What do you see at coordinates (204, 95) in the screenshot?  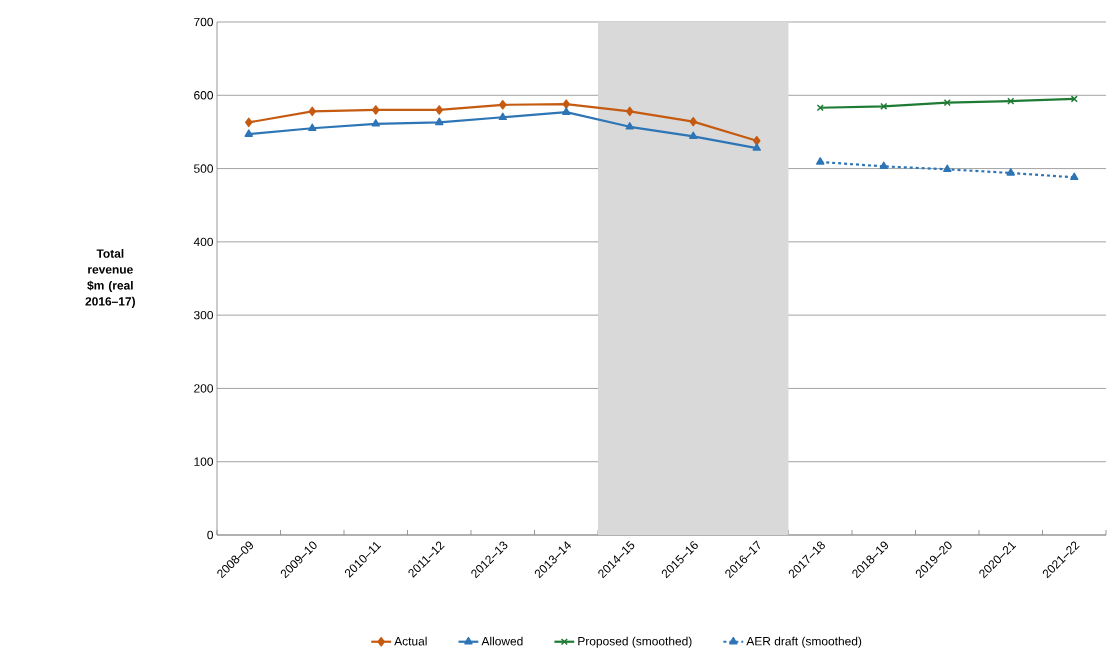 I see `y-tick-label: 600` at bounding box center [204, 95].